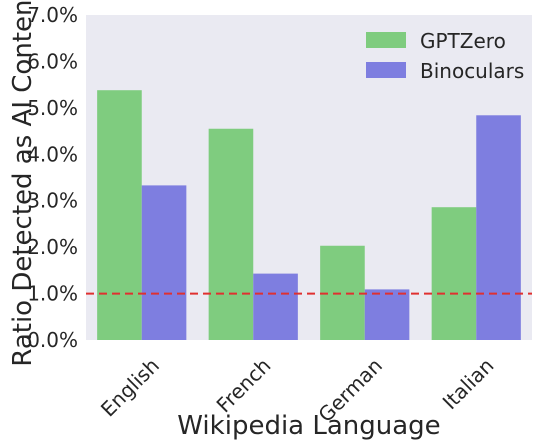 The width and height of the screenshot is (540, 446). Describe the element at coordinates (119, 215) in the screenshot. I see `bar-gptzero-english` at that location.